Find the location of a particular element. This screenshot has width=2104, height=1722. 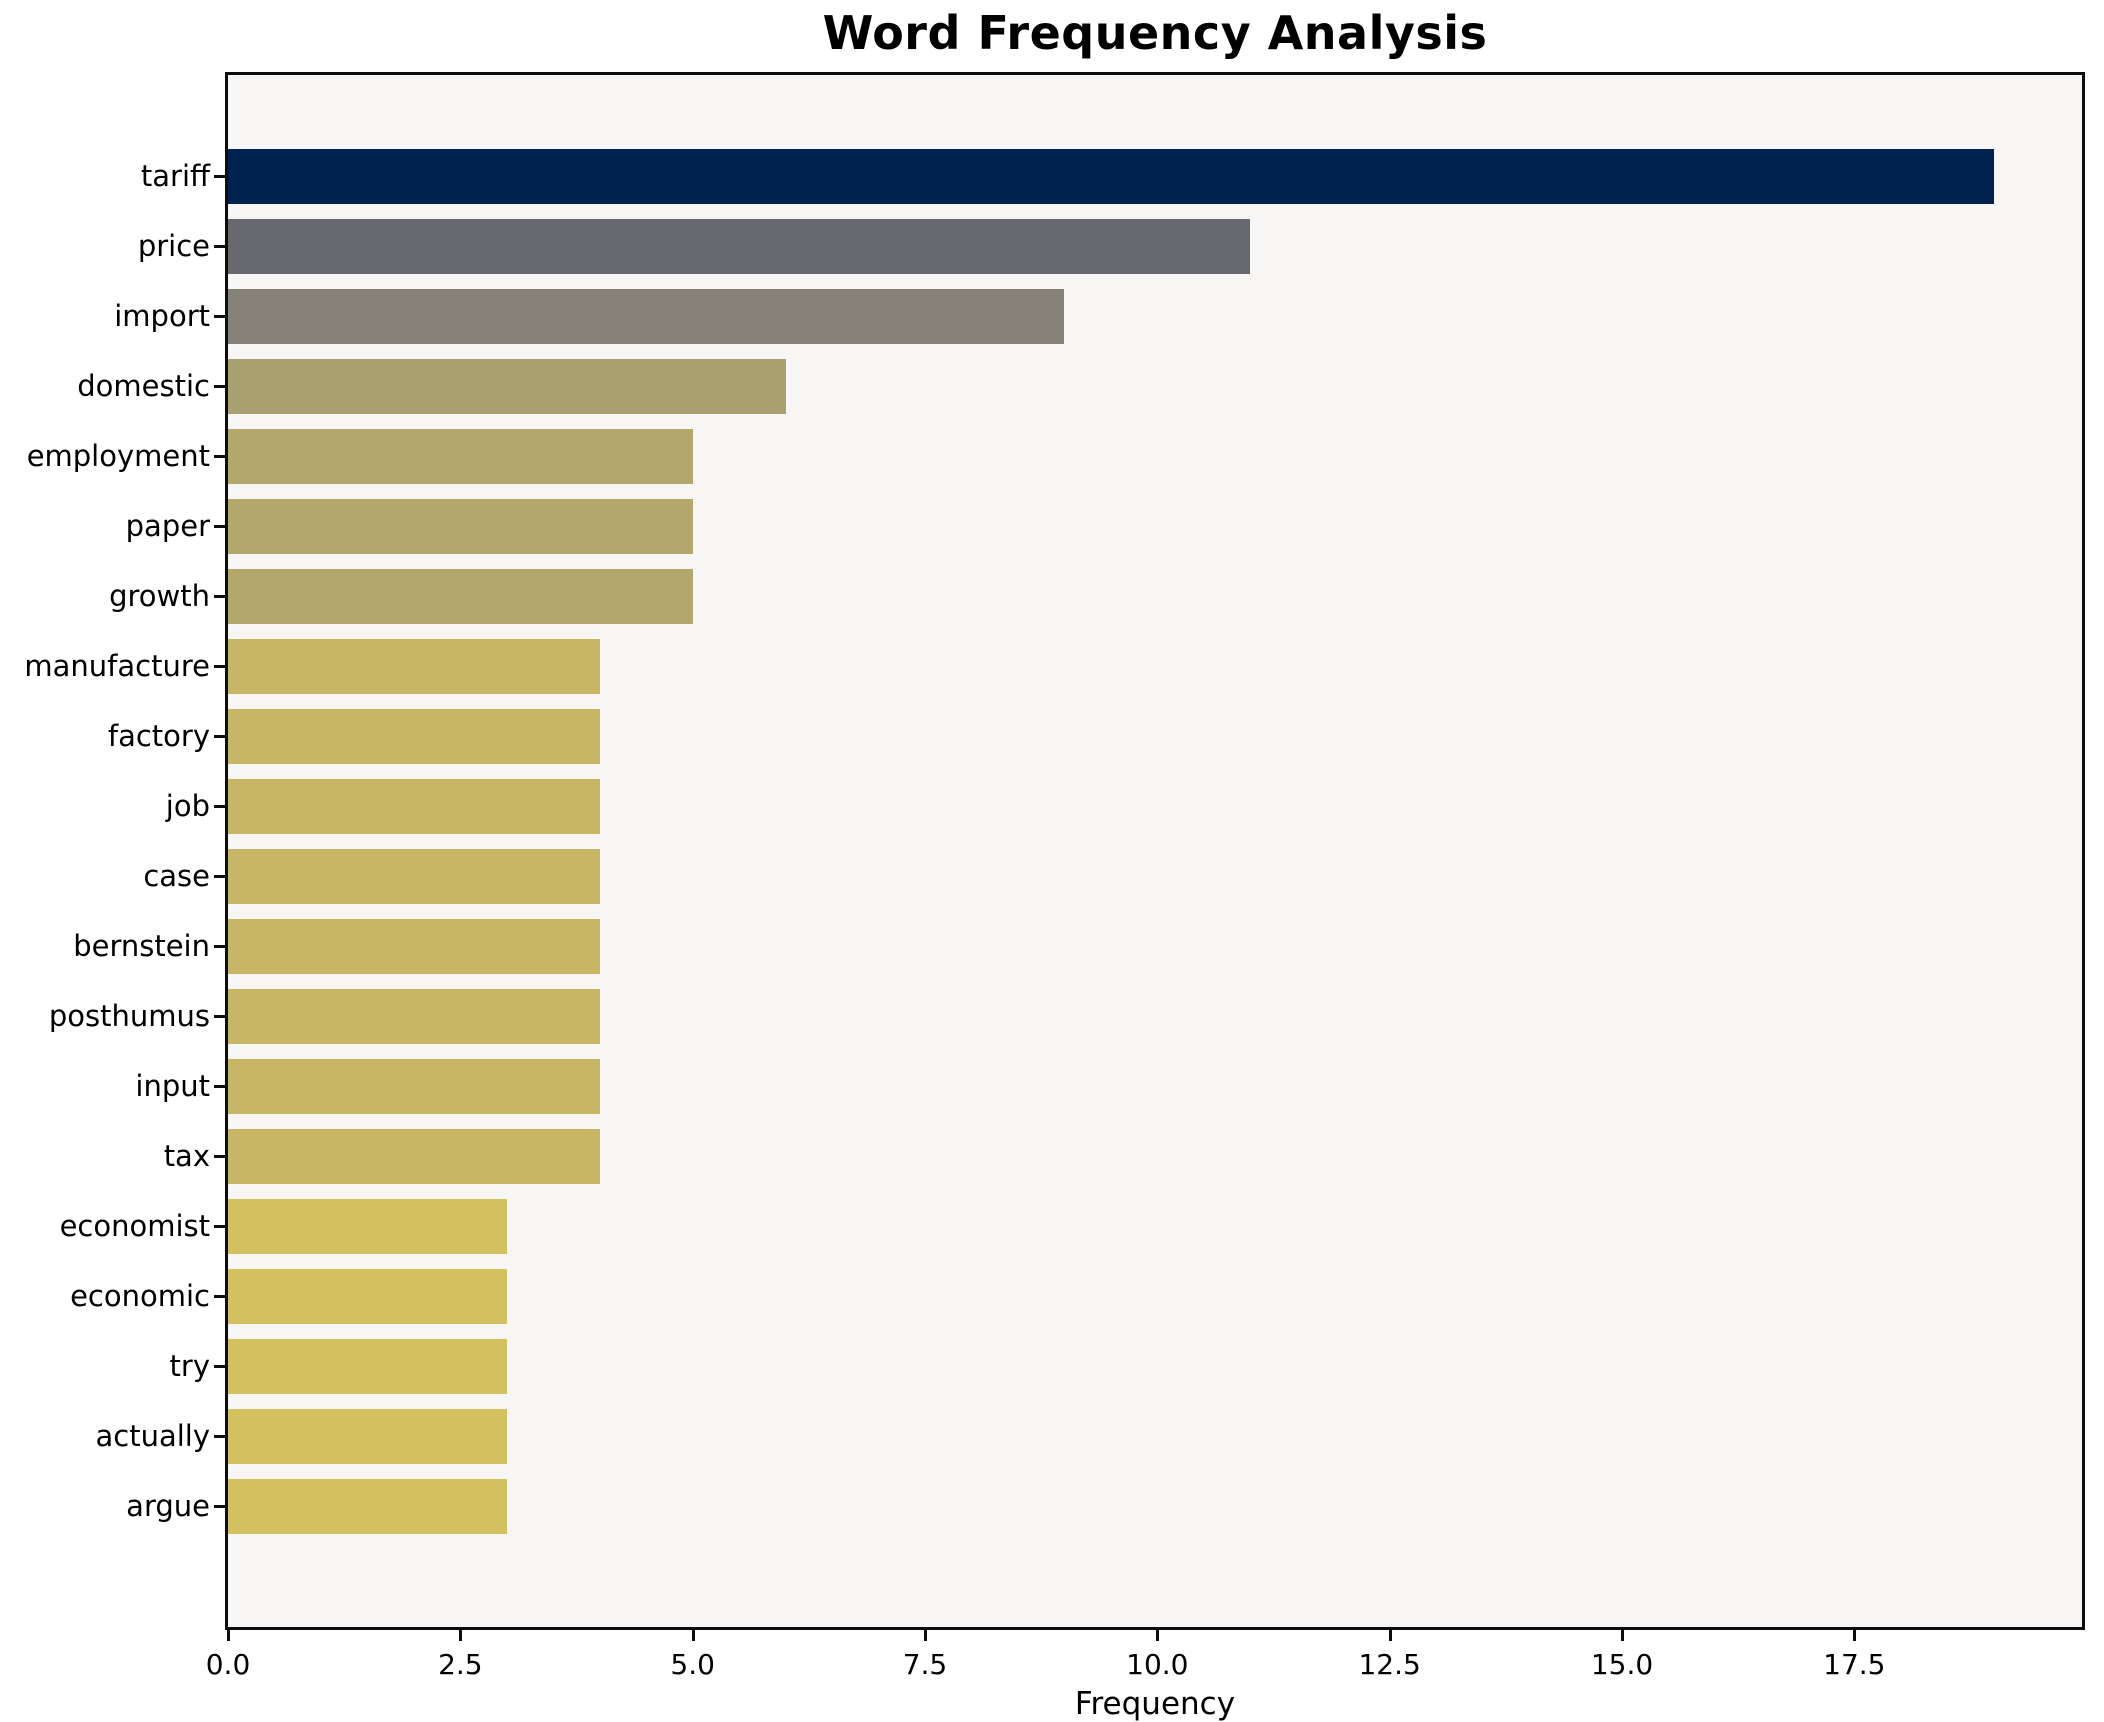

bar-economist is located at coordinates (367, 1226).